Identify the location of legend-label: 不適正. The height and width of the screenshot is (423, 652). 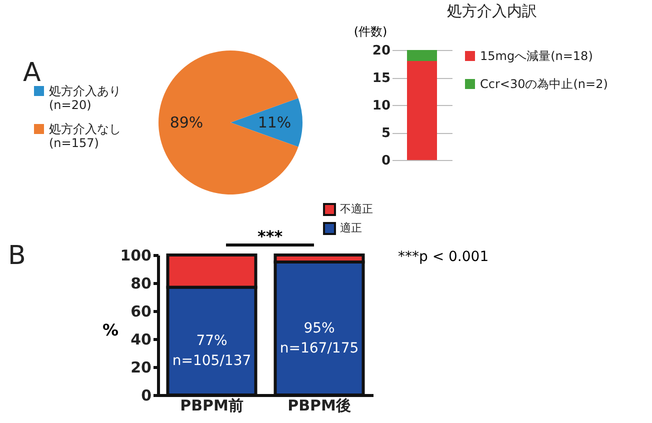
(356, 209).